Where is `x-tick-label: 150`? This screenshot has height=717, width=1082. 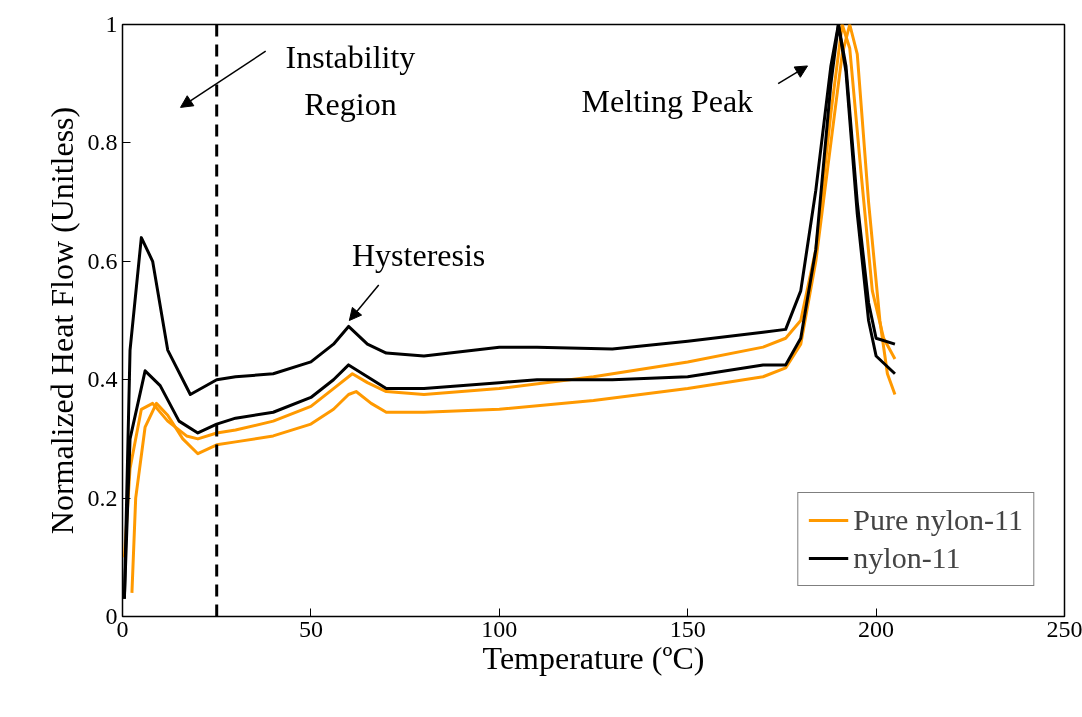 x-tick-label: 150 is located at coordinates (687, 628).